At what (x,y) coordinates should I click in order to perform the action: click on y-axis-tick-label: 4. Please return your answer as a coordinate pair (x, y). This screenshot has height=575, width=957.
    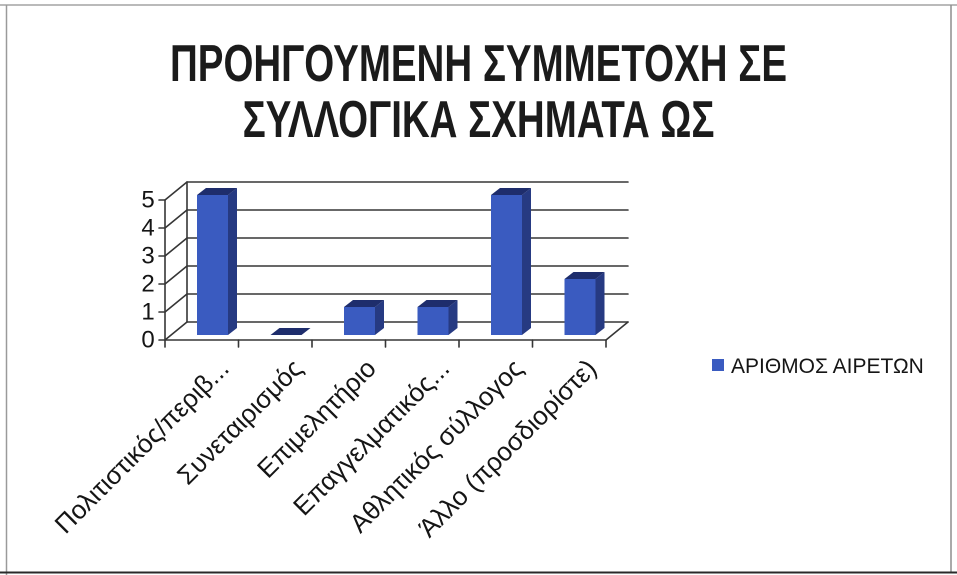
    Looking at the image, I should click on (147, 228).